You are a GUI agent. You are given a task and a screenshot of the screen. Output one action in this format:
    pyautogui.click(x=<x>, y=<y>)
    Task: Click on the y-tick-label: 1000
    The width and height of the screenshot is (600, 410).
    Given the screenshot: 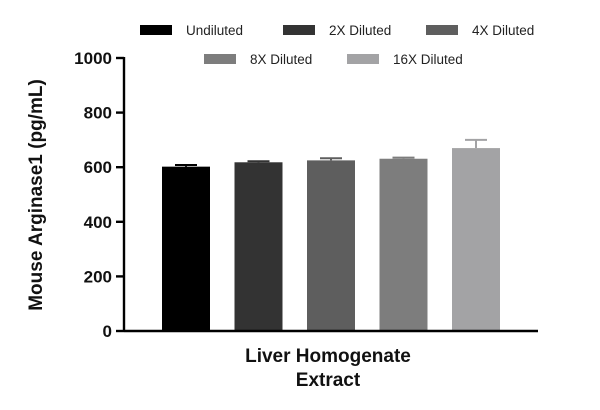 What is the action you would take?
    pyautogui.click(x=93, y=58)
    